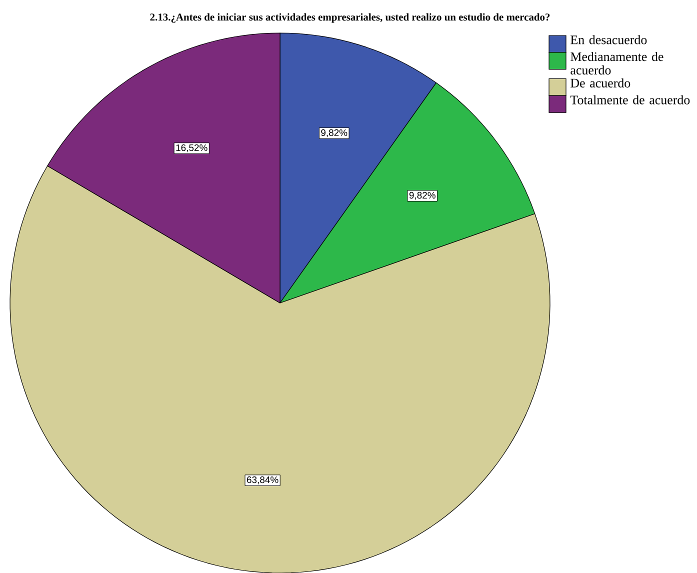  What do you see at coordinates (617, 63) in the screenshot?
I see `legend-label: Medianamente de acuerdo` at bounding box center [617, 63].